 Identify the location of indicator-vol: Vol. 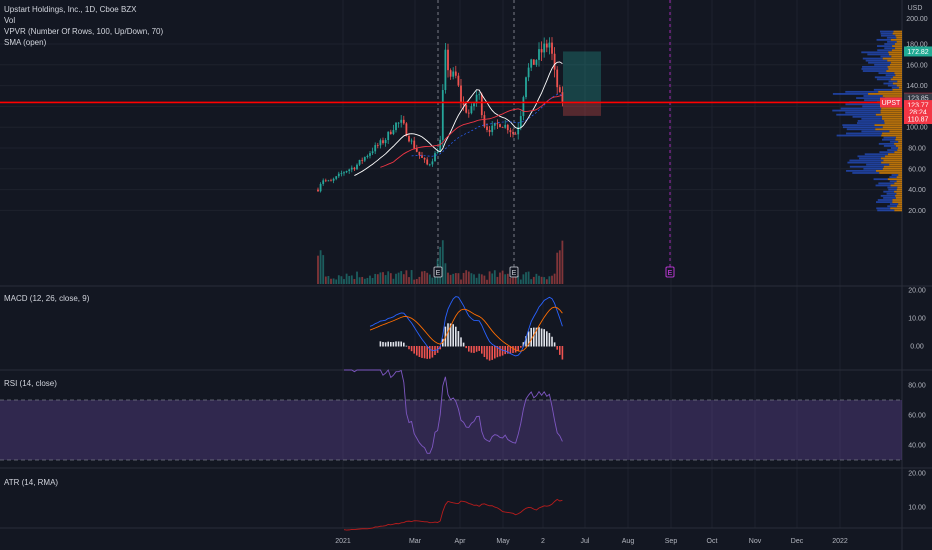
(10, 20).